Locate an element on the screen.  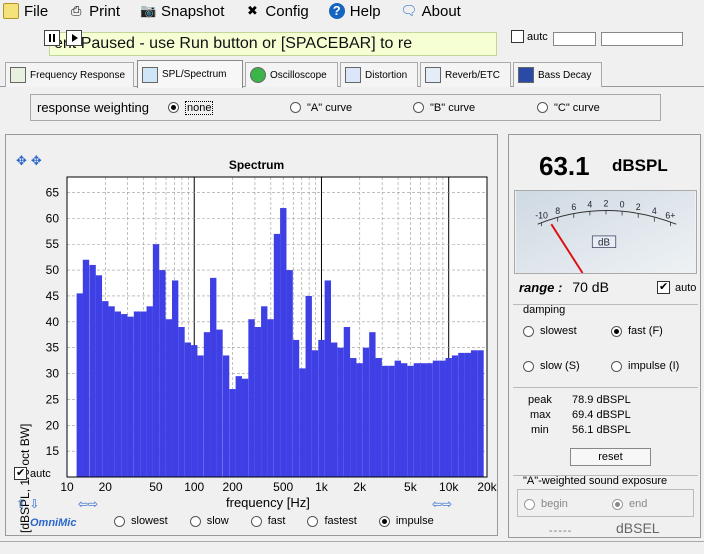
speech-bubble-icon: 🗨 is located at coordinates (409, 10).